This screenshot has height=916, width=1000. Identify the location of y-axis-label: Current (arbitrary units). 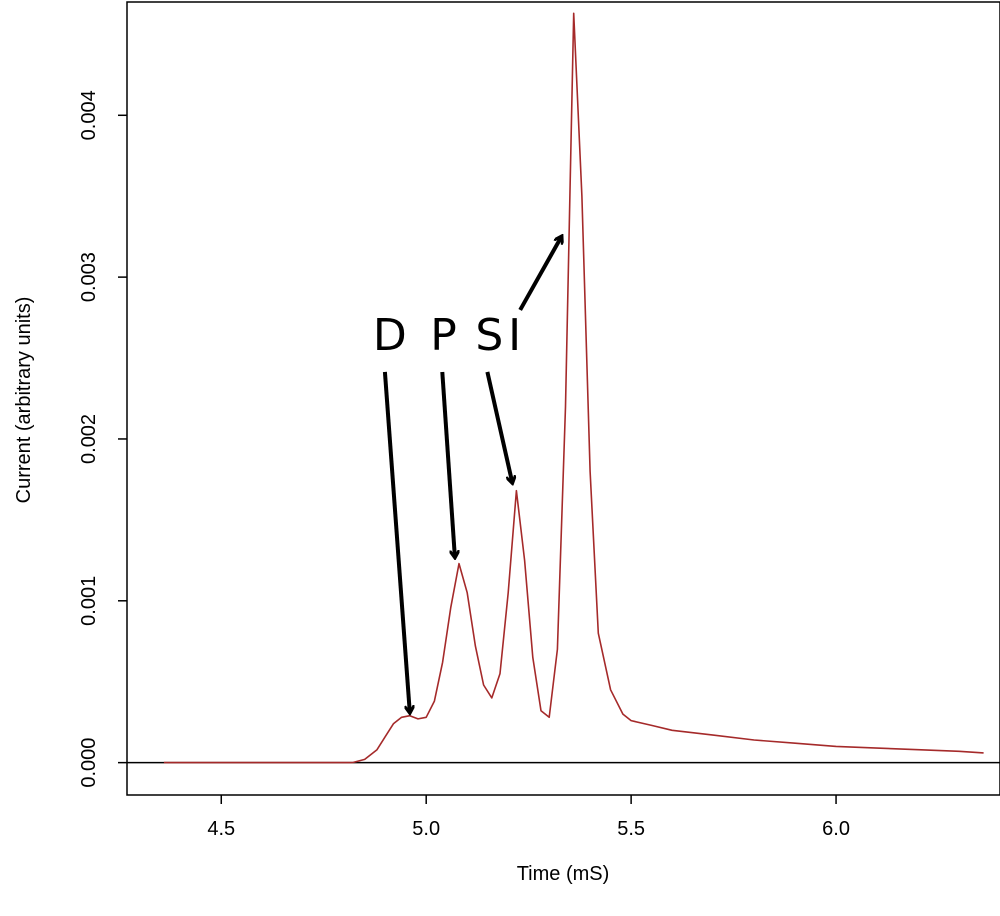
(24, 400).